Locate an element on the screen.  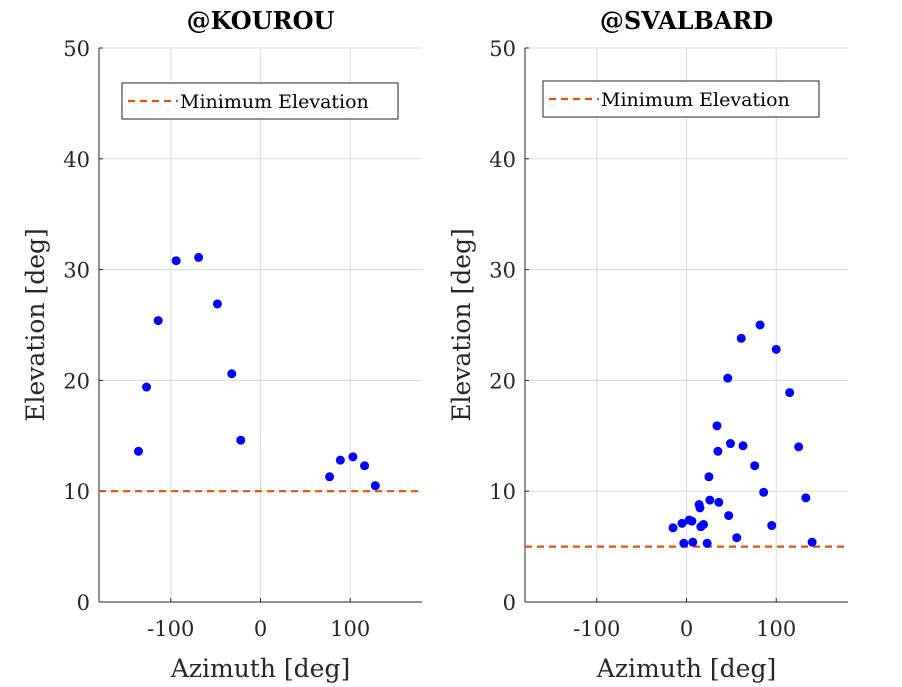
chart-0-title: @KOUROU is located at coordinates (261, 20).